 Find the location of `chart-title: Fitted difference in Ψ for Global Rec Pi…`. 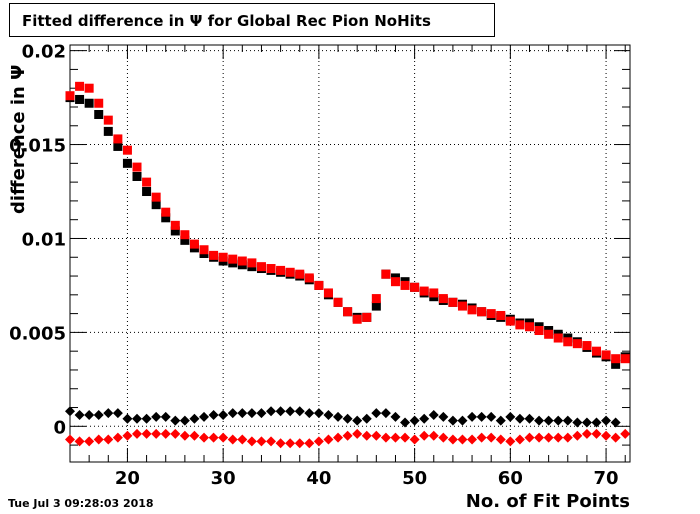

chart-title: Fitted difference in Ψ for Global Rec Pi… is located at coordinates (226, 21).